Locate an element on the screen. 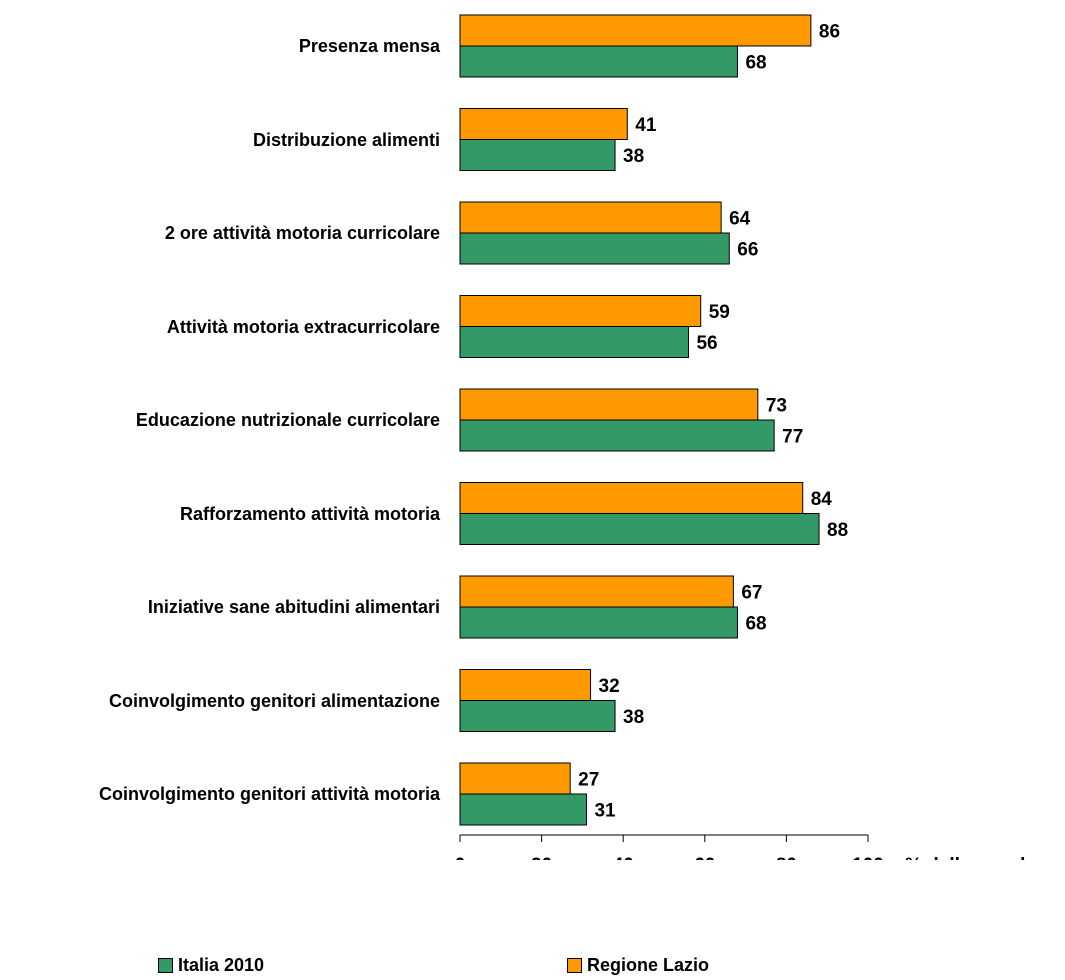 The height and width of the screenshot is (980, 1065). x-tick-label: 0 is located at coordinates (460, 857).